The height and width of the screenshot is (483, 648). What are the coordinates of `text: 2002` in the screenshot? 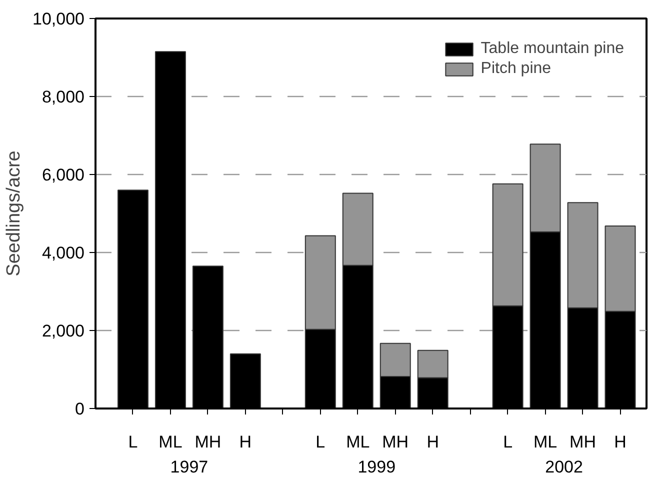 It's located at (564, 467).